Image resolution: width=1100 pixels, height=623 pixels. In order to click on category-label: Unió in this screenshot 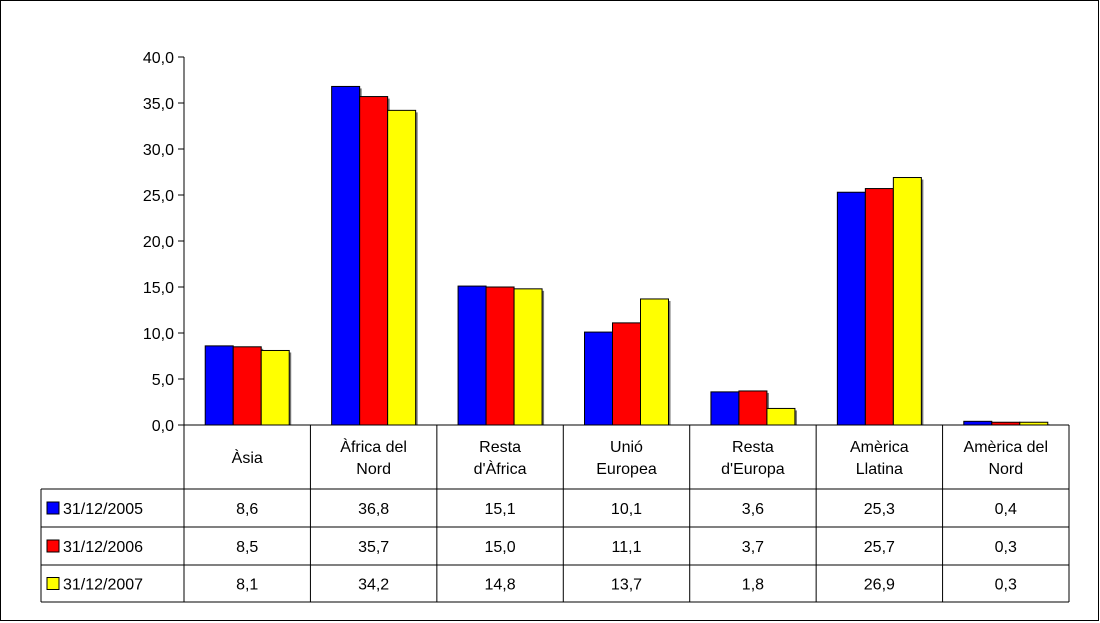, I will do `click(626, 447)`.